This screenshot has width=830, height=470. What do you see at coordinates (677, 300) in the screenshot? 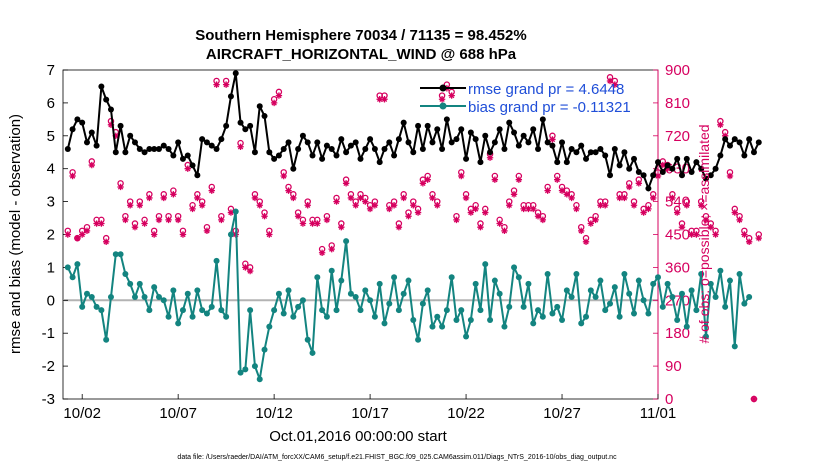
I see `y2-tick-label: 270` at bounding box center [677, 300].